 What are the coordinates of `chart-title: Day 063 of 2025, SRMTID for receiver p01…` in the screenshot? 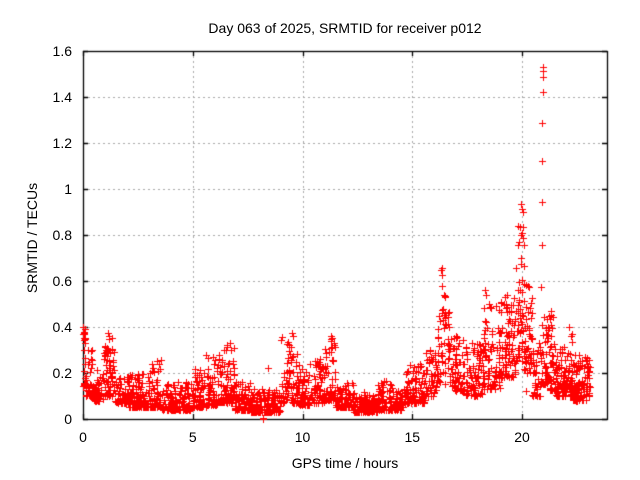 It's located at (345, 28).